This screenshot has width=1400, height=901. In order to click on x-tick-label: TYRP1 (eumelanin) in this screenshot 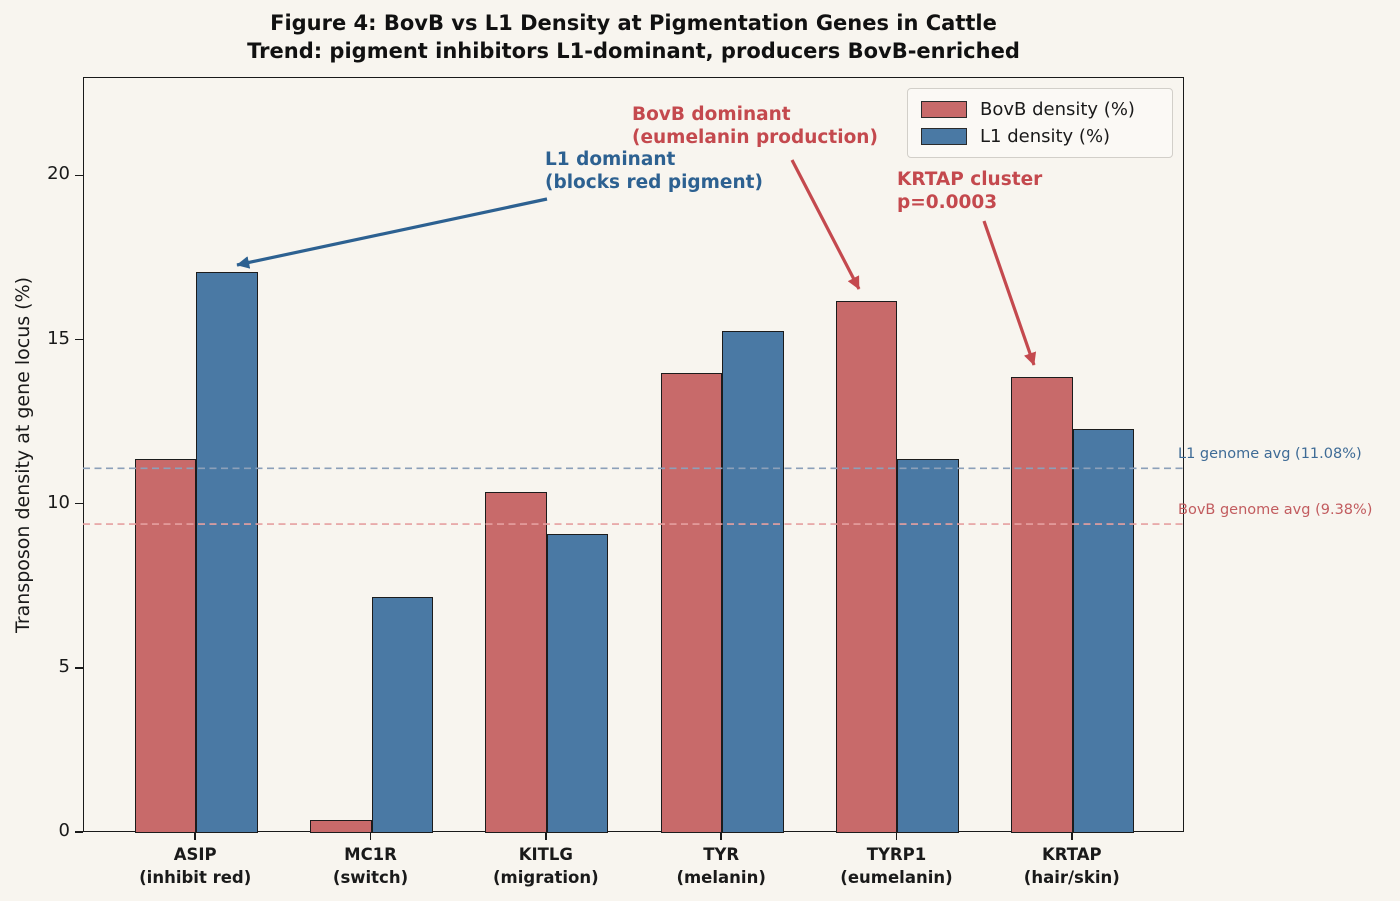, I will do `click(896, 866)`.